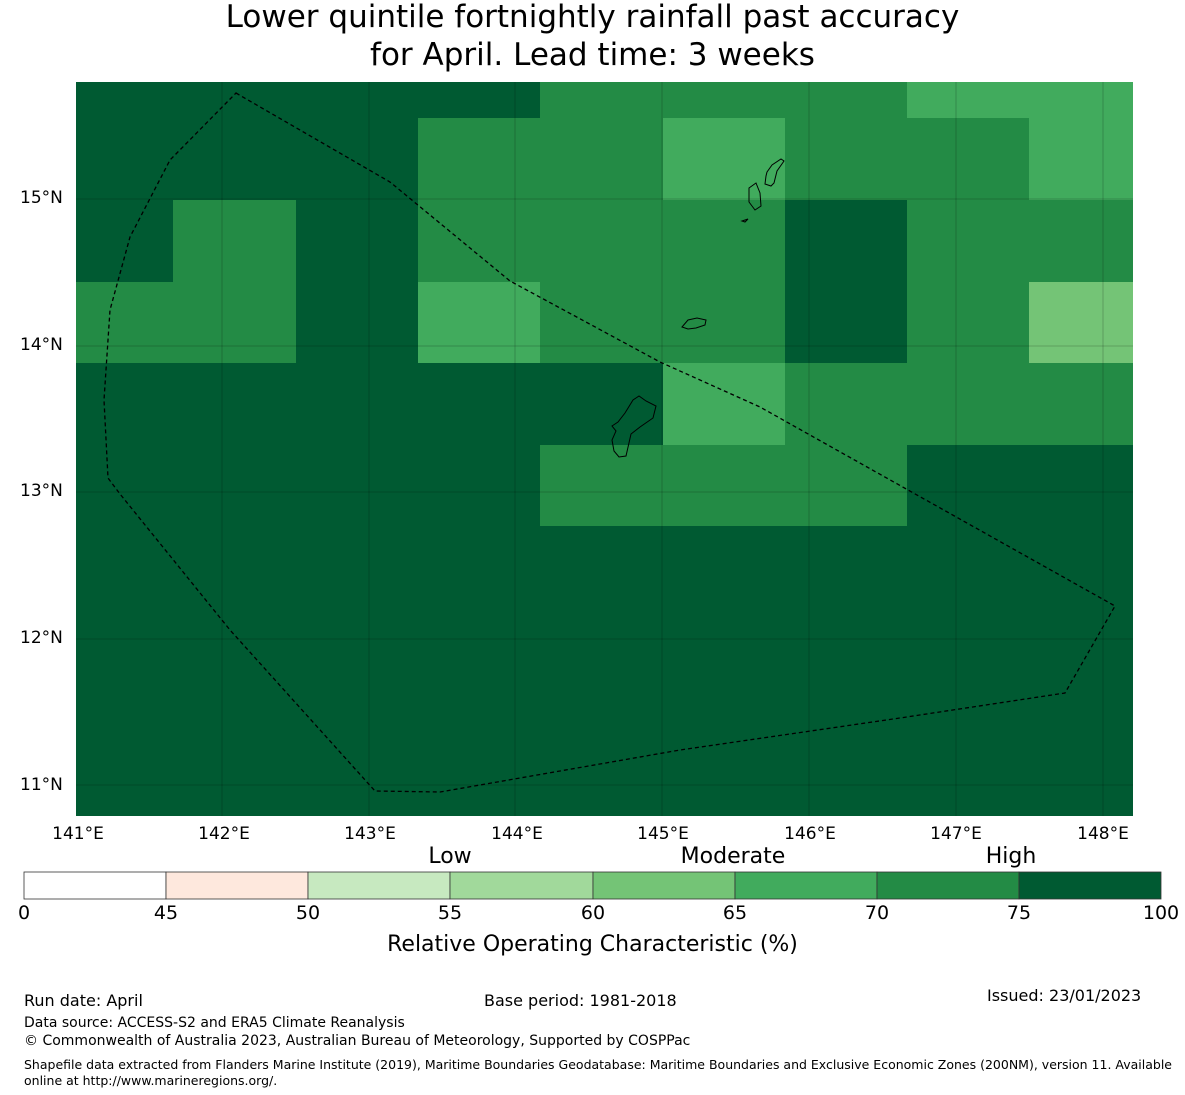 This screenshot has width=1185, height=1095. What do you see at coordinates (663, 834) in the screenshot?
I see `lon-label-145e: 145°E` at bounding box center [663, 834].